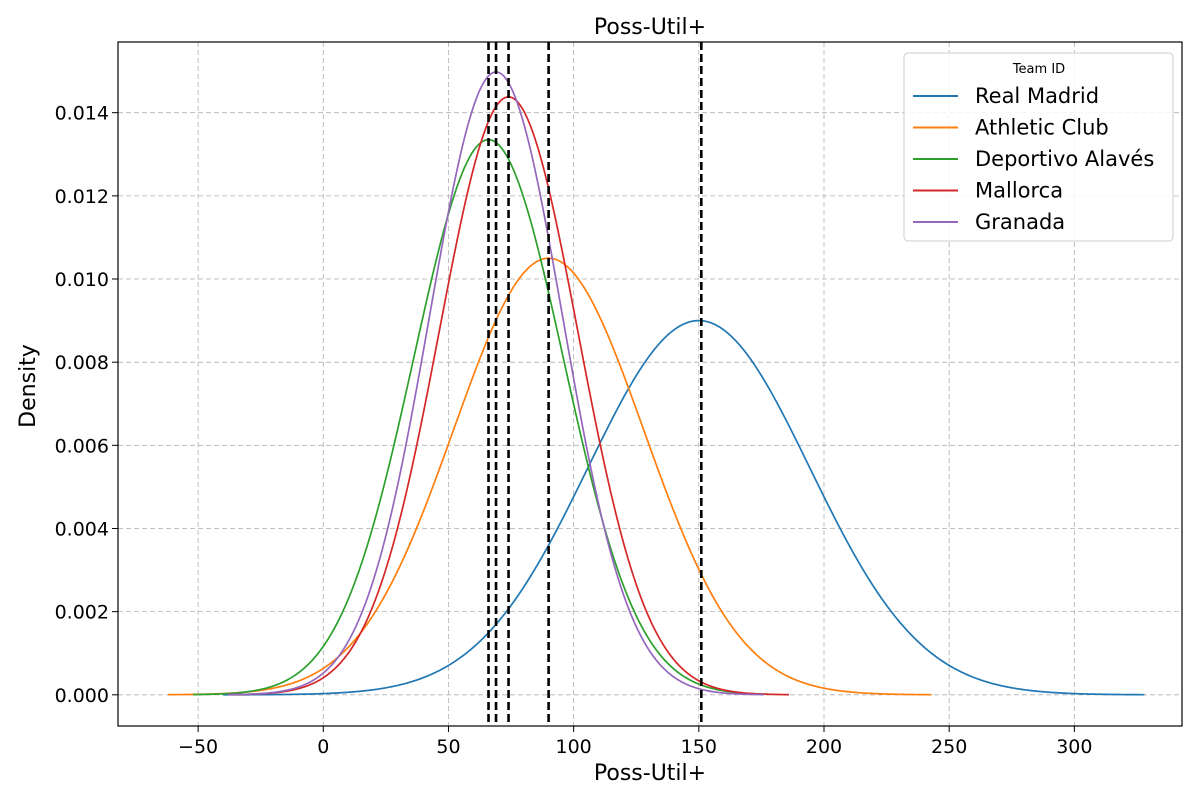  What do you see at coordinates (82, 696) in the screenshot?
I see `y-tick-label: 0.000` at bounding box center [82, 696].